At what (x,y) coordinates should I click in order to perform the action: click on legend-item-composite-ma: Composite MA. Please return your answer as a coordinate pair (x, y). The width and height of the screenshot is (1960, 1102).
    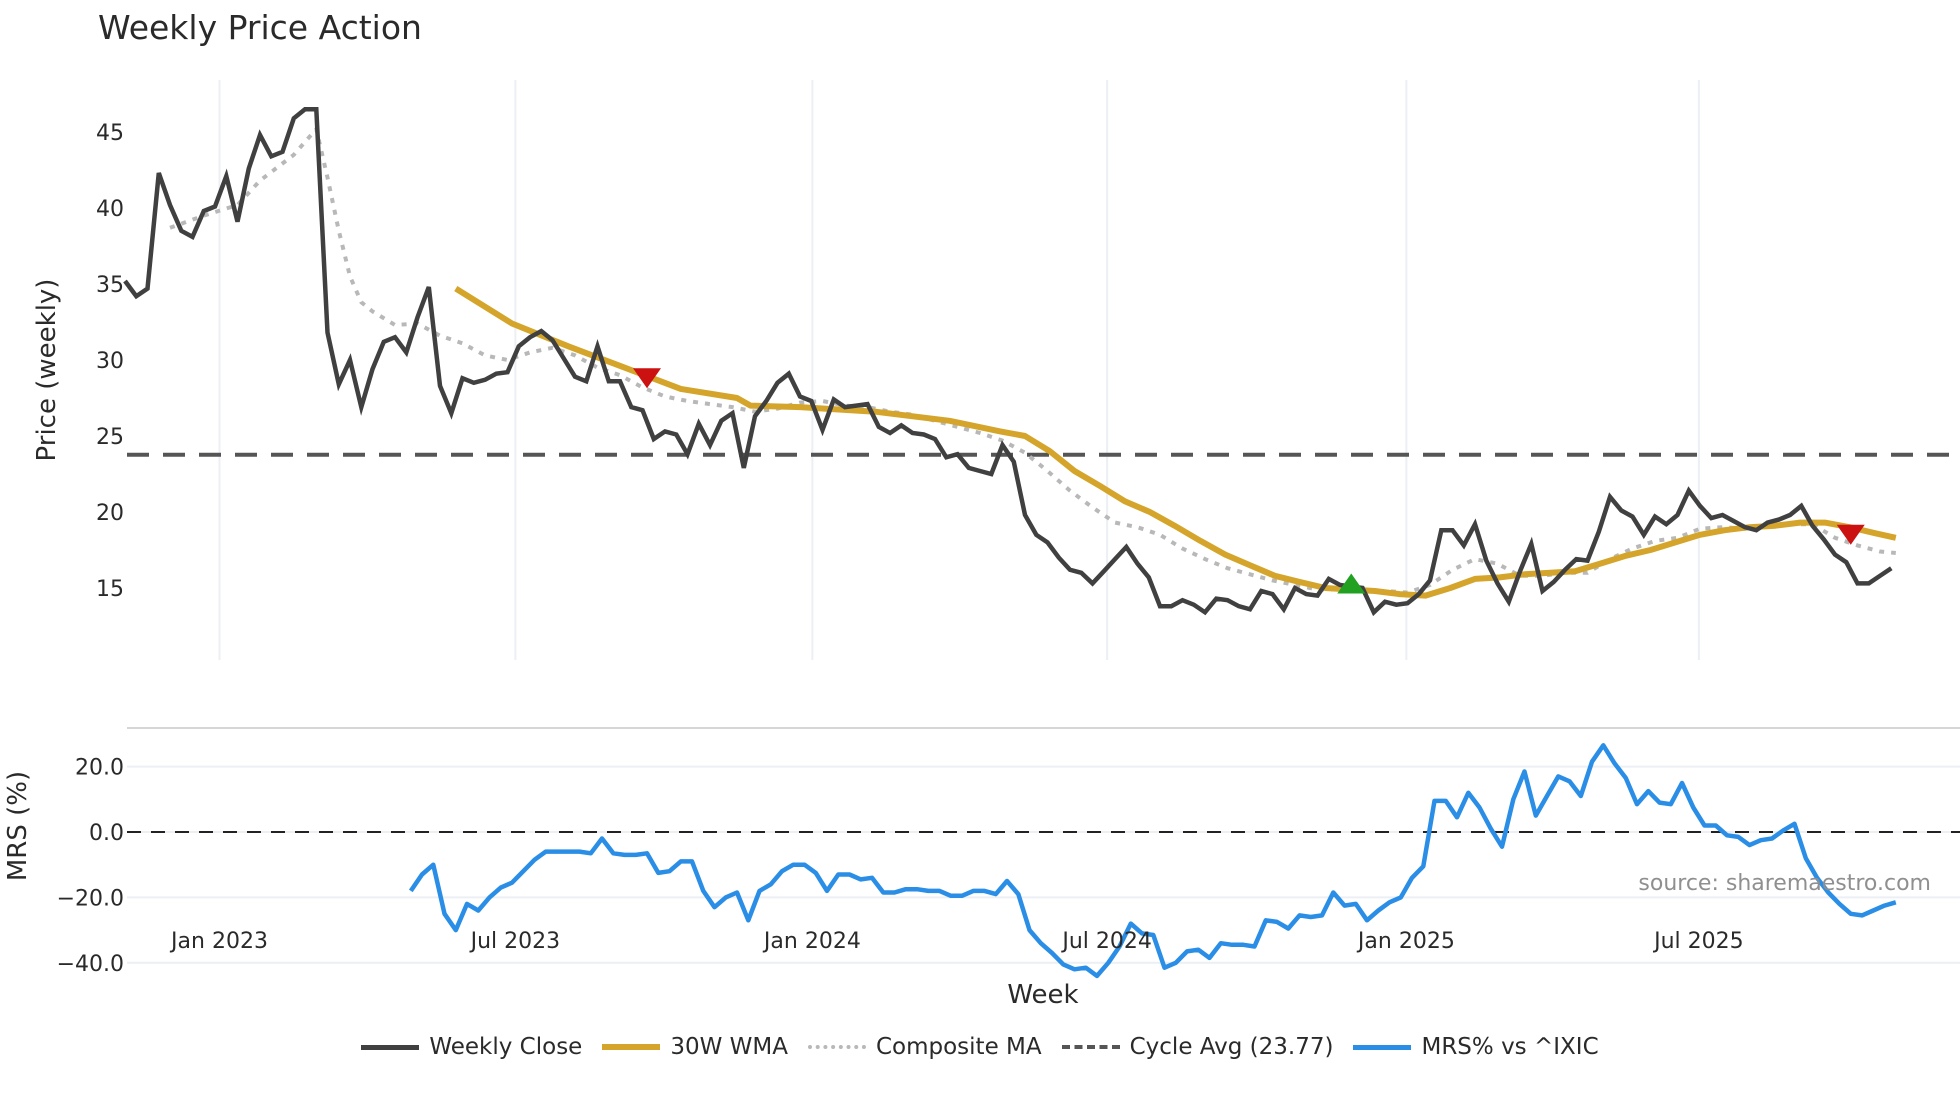
    Looking at the image, I should click on (924, 1047).